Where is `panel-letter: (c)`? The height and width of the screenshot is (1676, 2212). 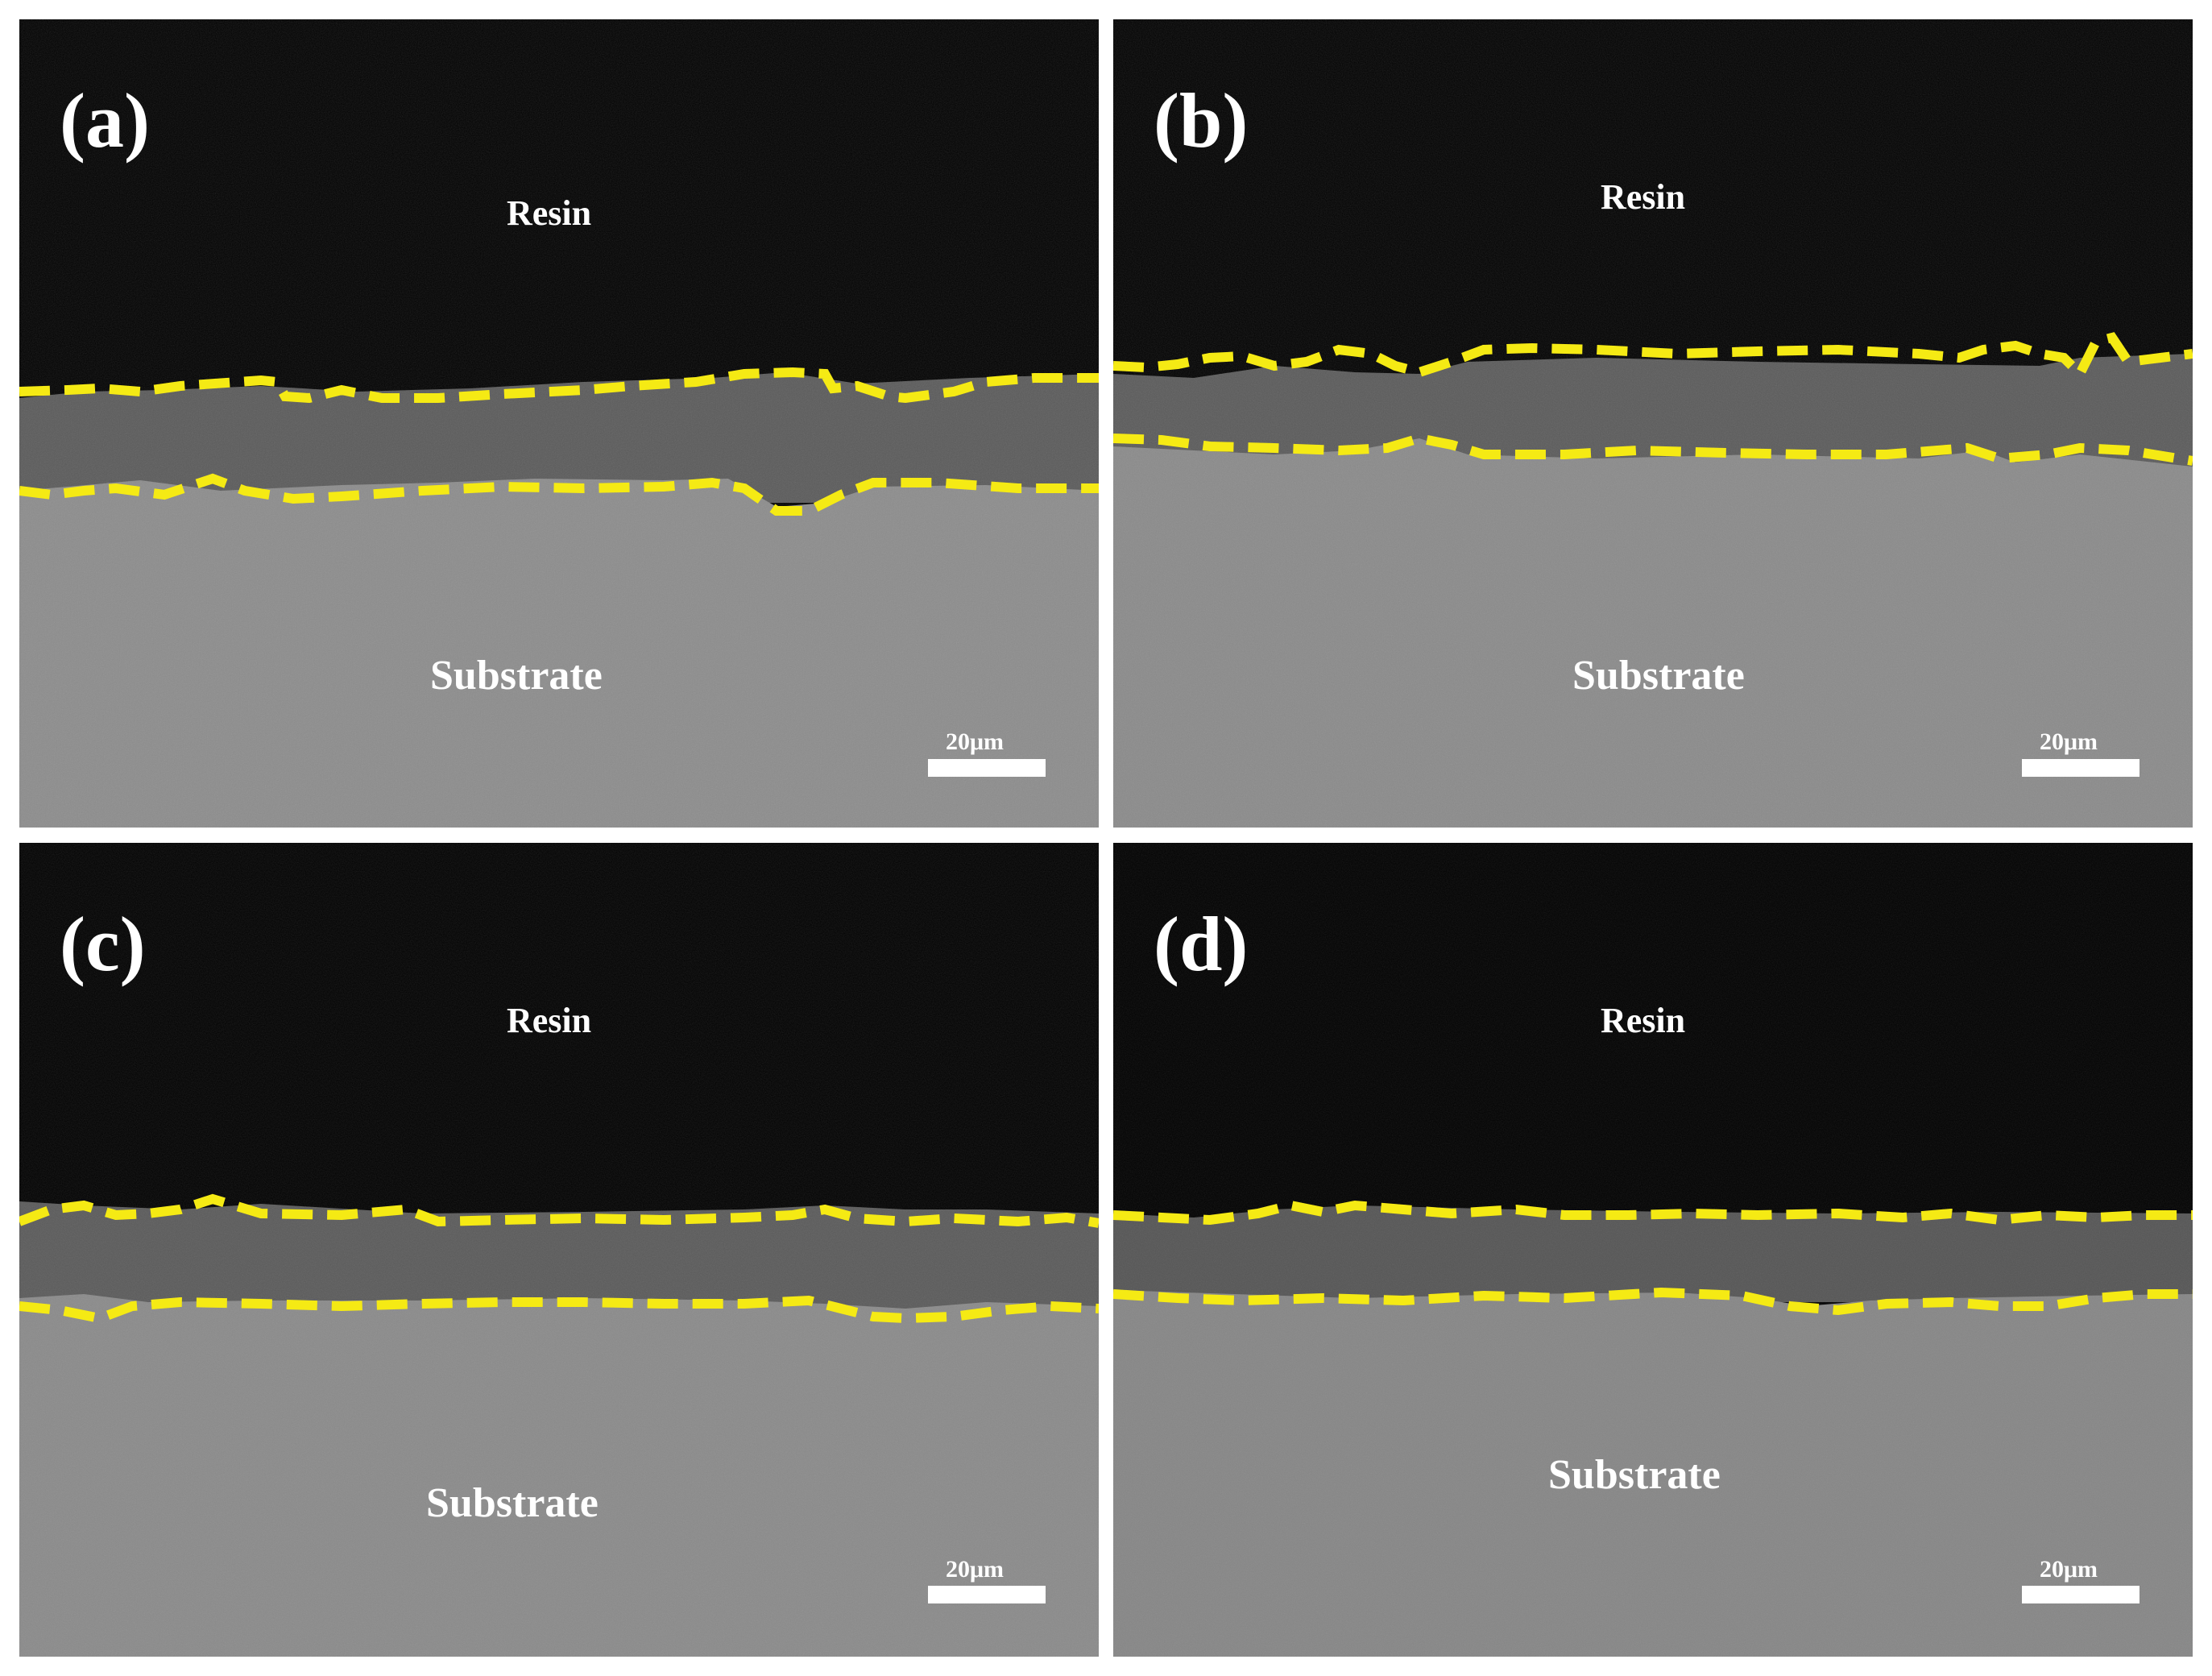
panel-letter: (c) is located at coordinates (103, 944).